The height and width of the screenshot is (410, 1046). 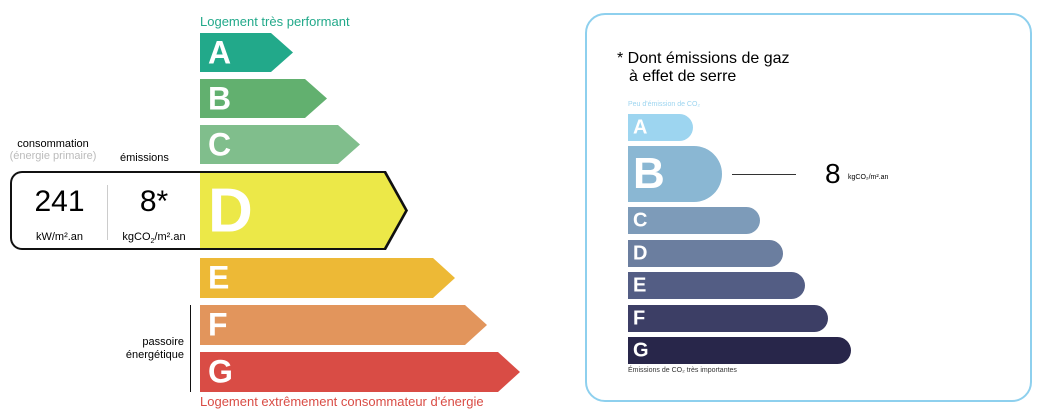 I want to click on consumption-value: 241, so click(x=59, y=201).